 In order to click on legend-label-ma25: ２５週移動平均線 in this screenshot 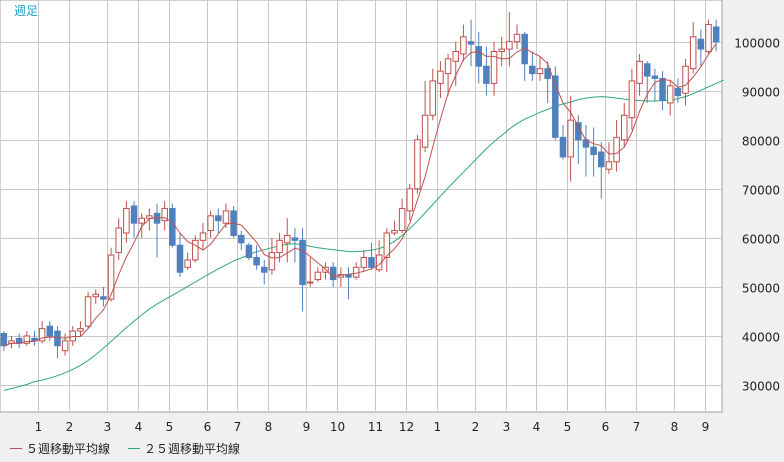, I will do `click(192, 448)`.